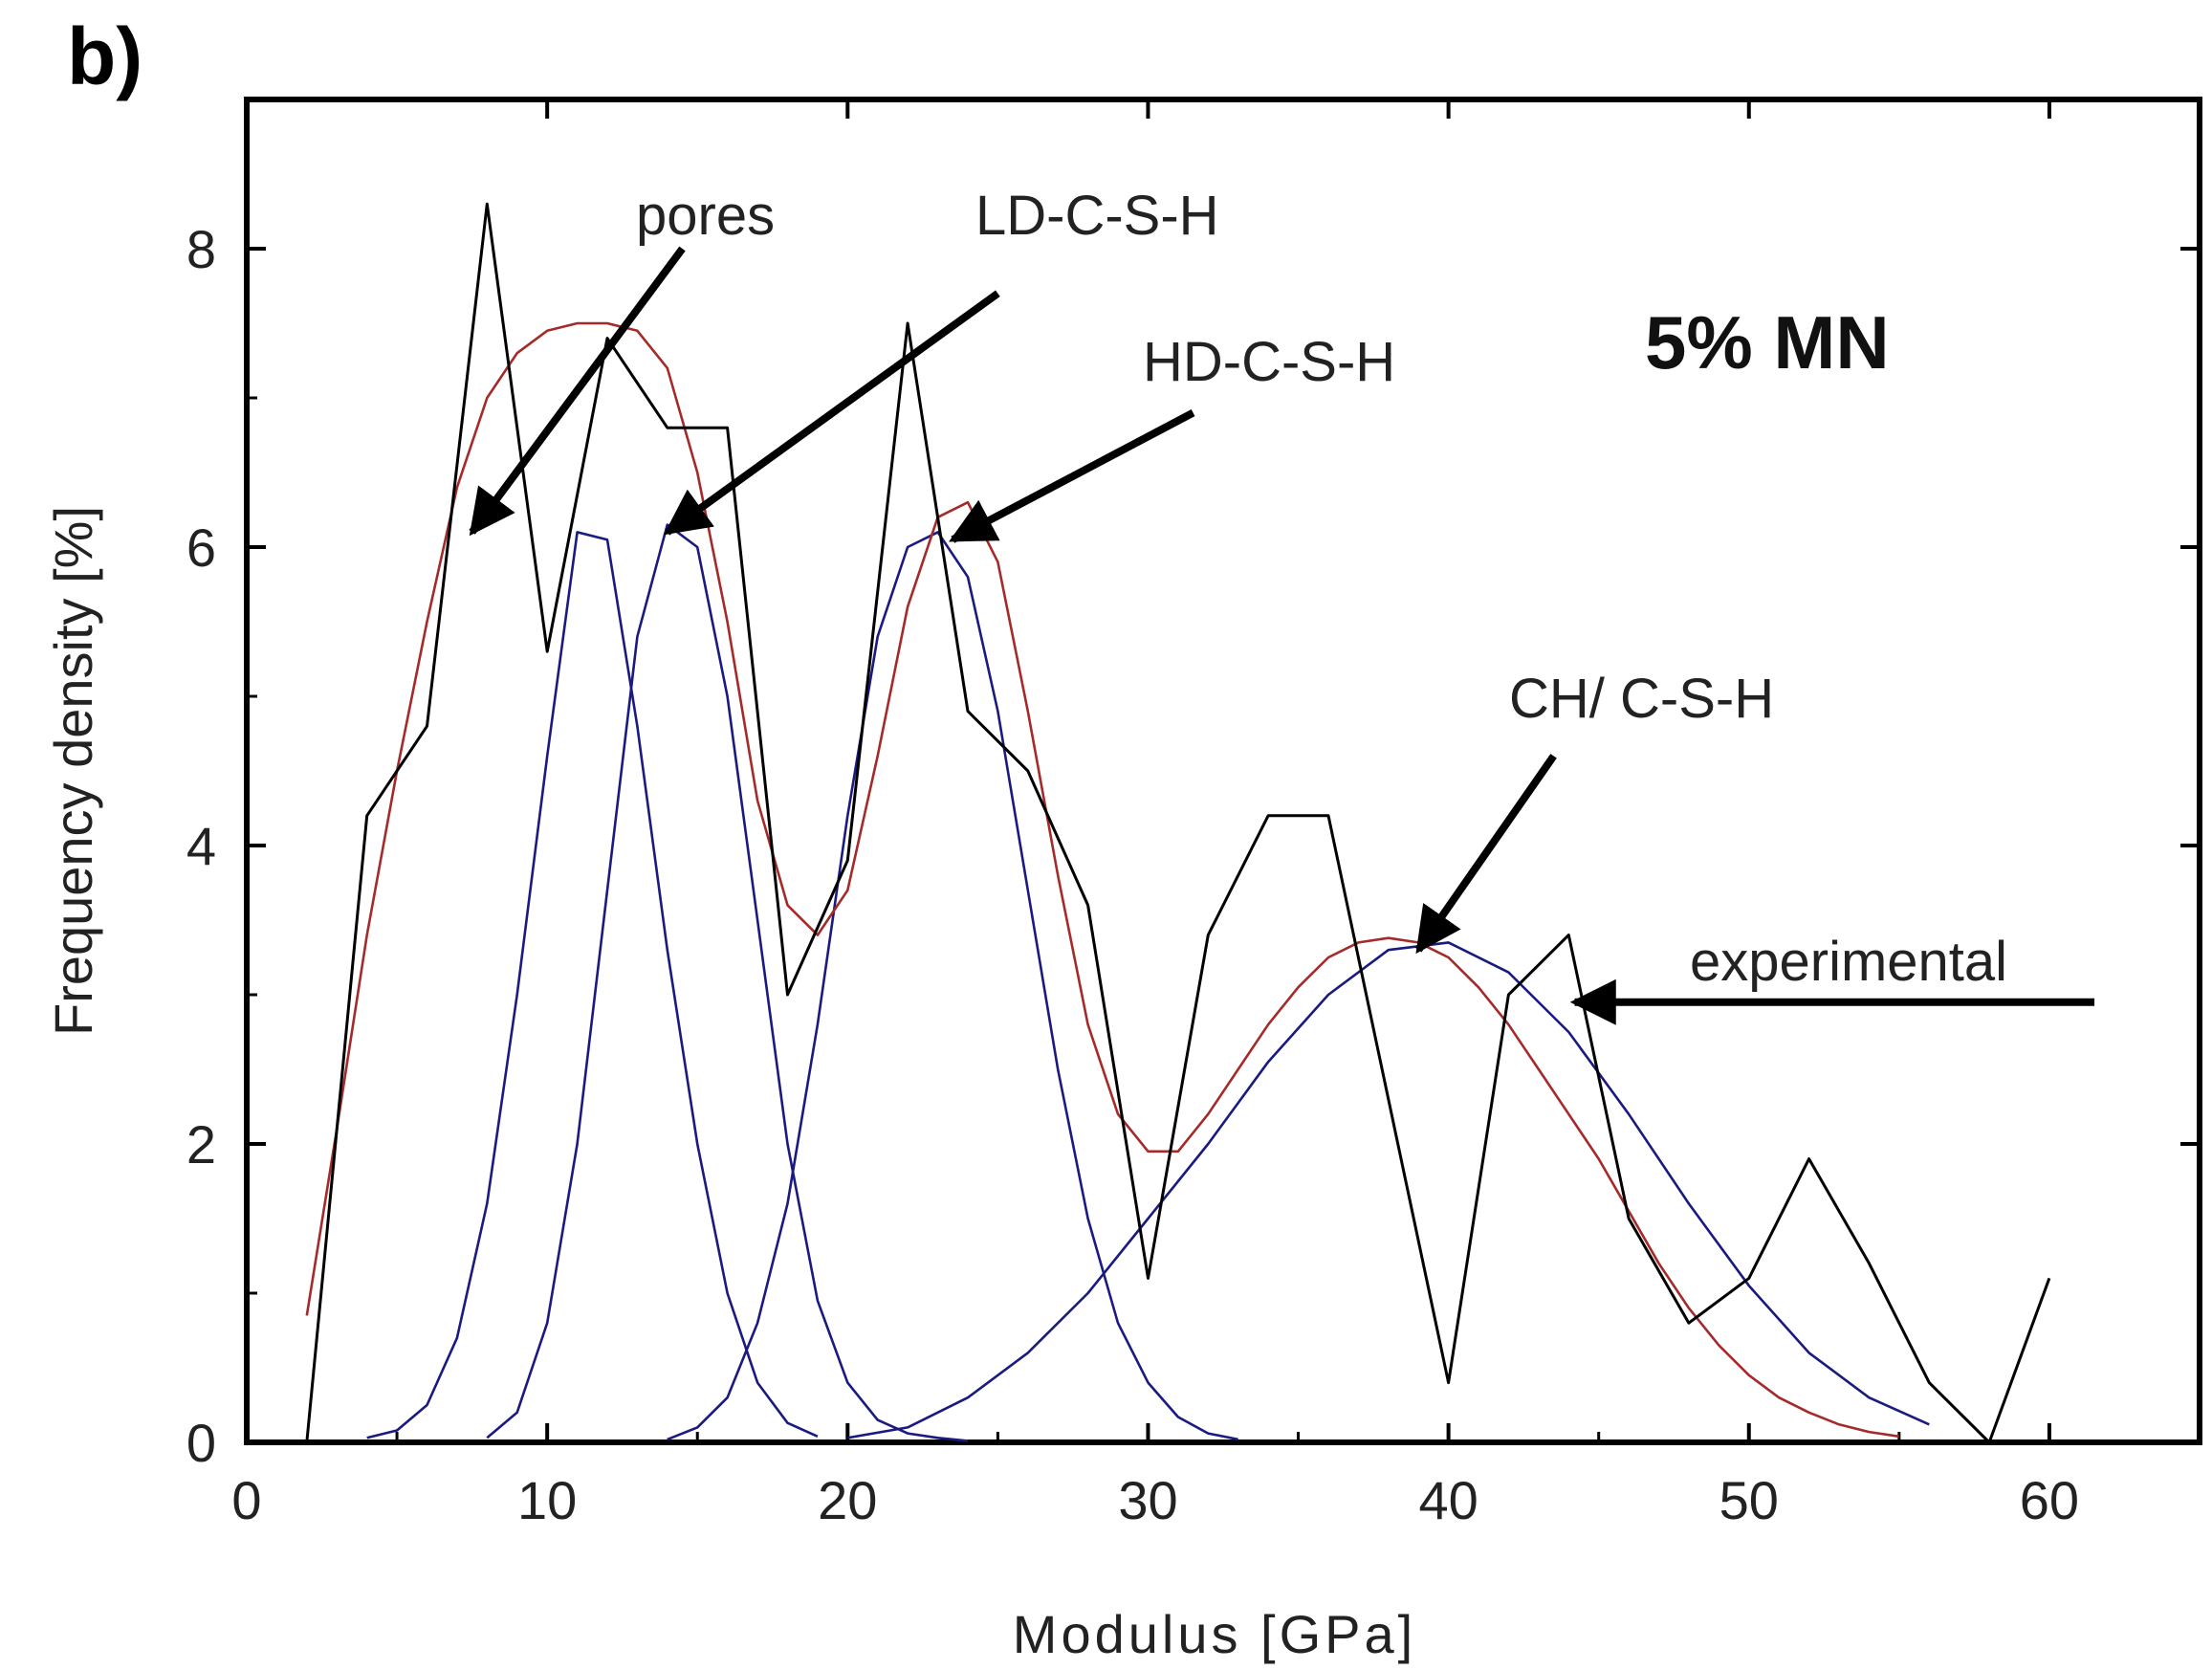 This screenshot has width=2212, height=1670. I want to click on x-tick-label: 0, so click(246, 1500).